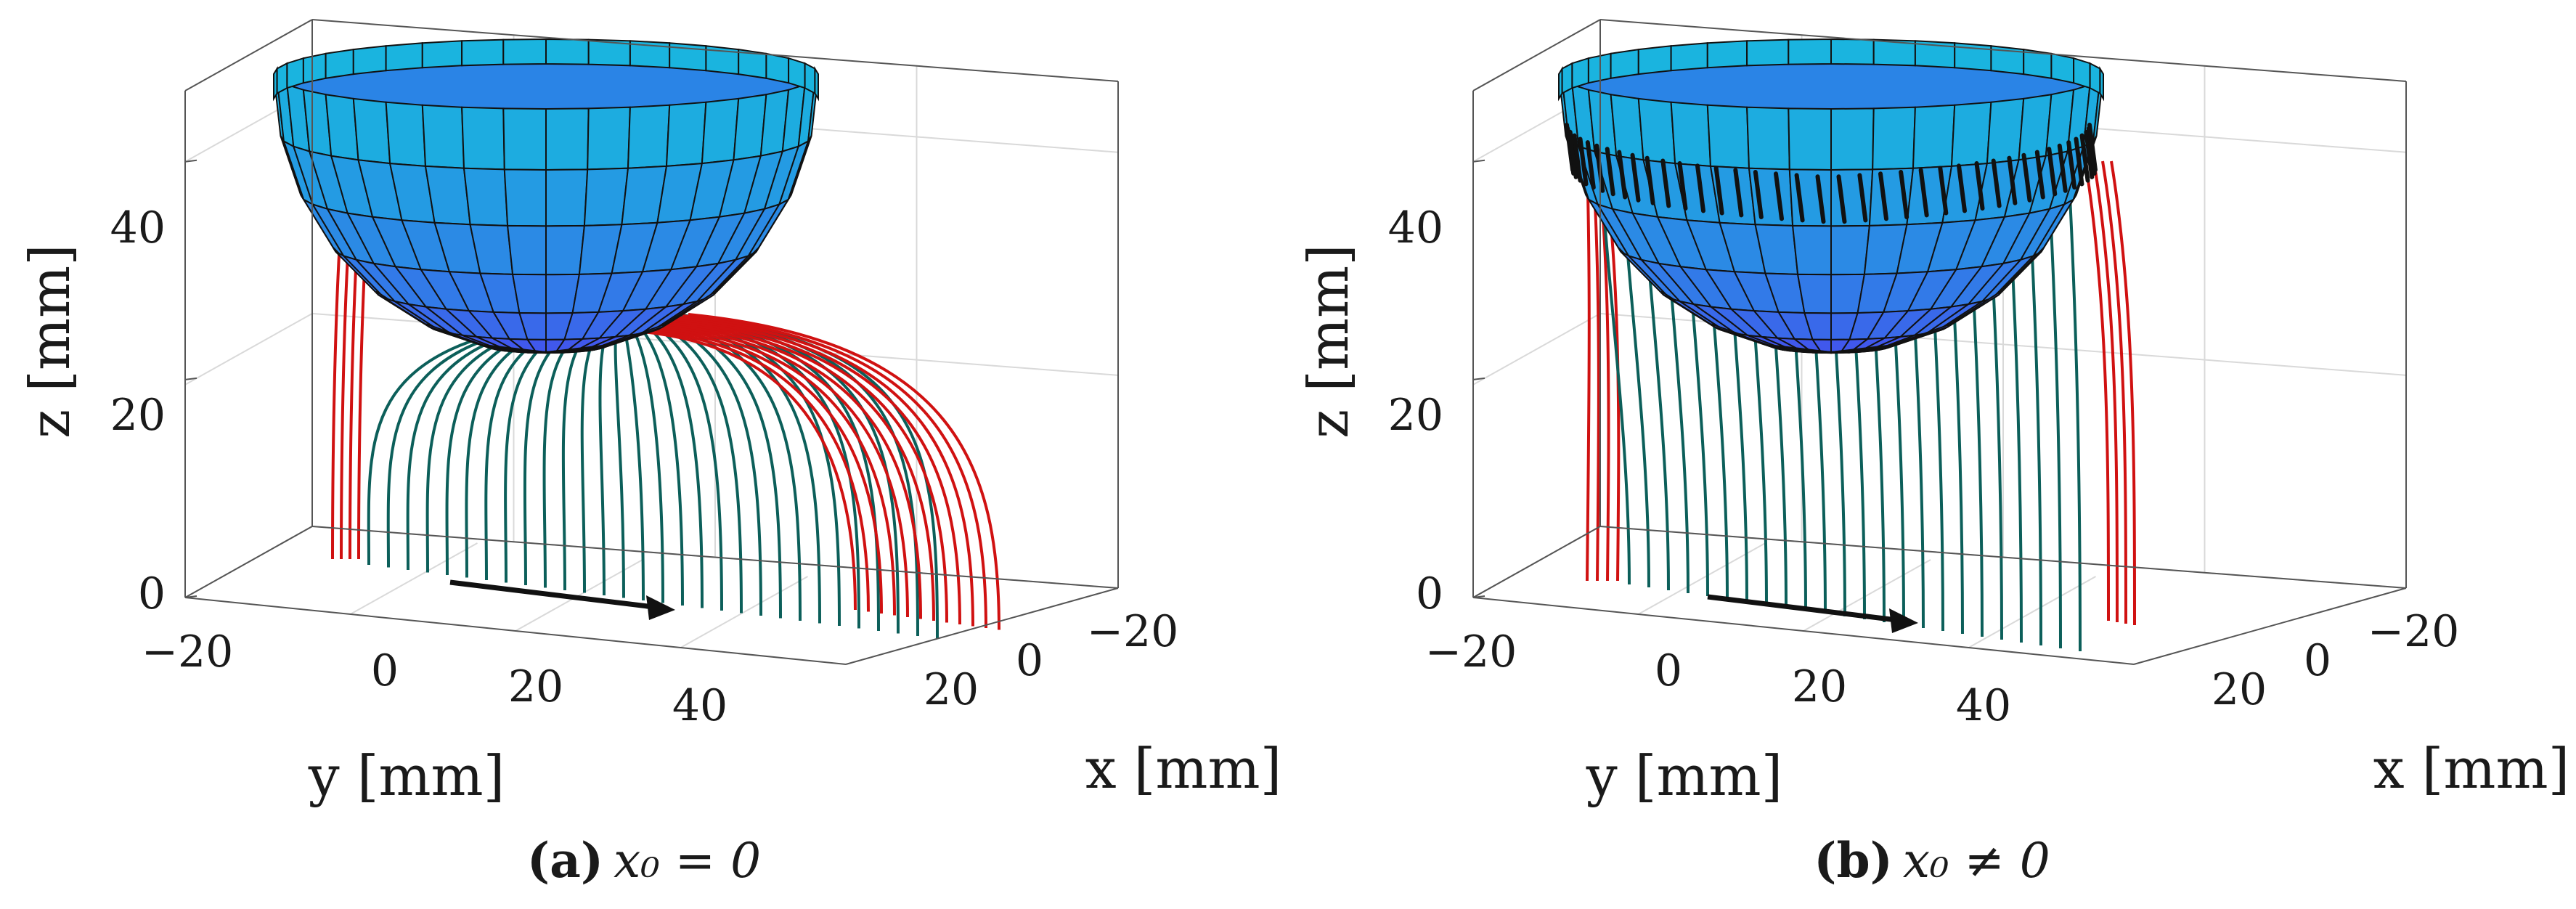 This screenshot has width=2576, height=909. I want to click on z-tick-label: 40, so click(138, 228).